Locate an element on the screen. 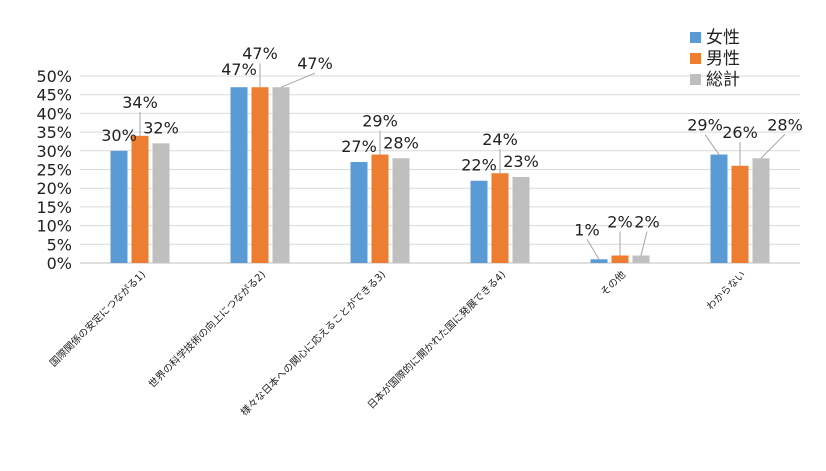 This screenshot has height=471, width=826. y-tick-label: 5% is located at coordinates (59, 244).